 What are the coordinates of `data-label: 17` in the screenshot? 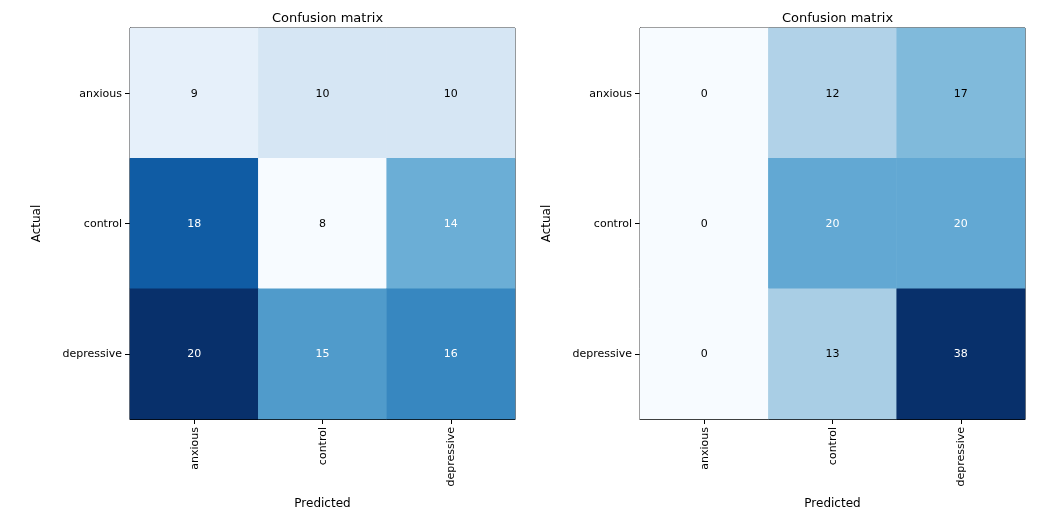 It's located at (960, 93).